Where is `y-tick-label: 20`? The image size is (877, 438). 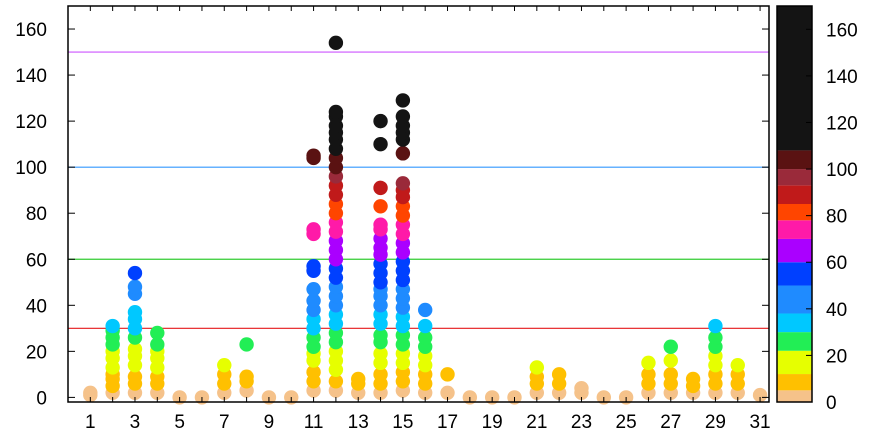
y-tick-label: 20 is located at coordinates (36, 352).